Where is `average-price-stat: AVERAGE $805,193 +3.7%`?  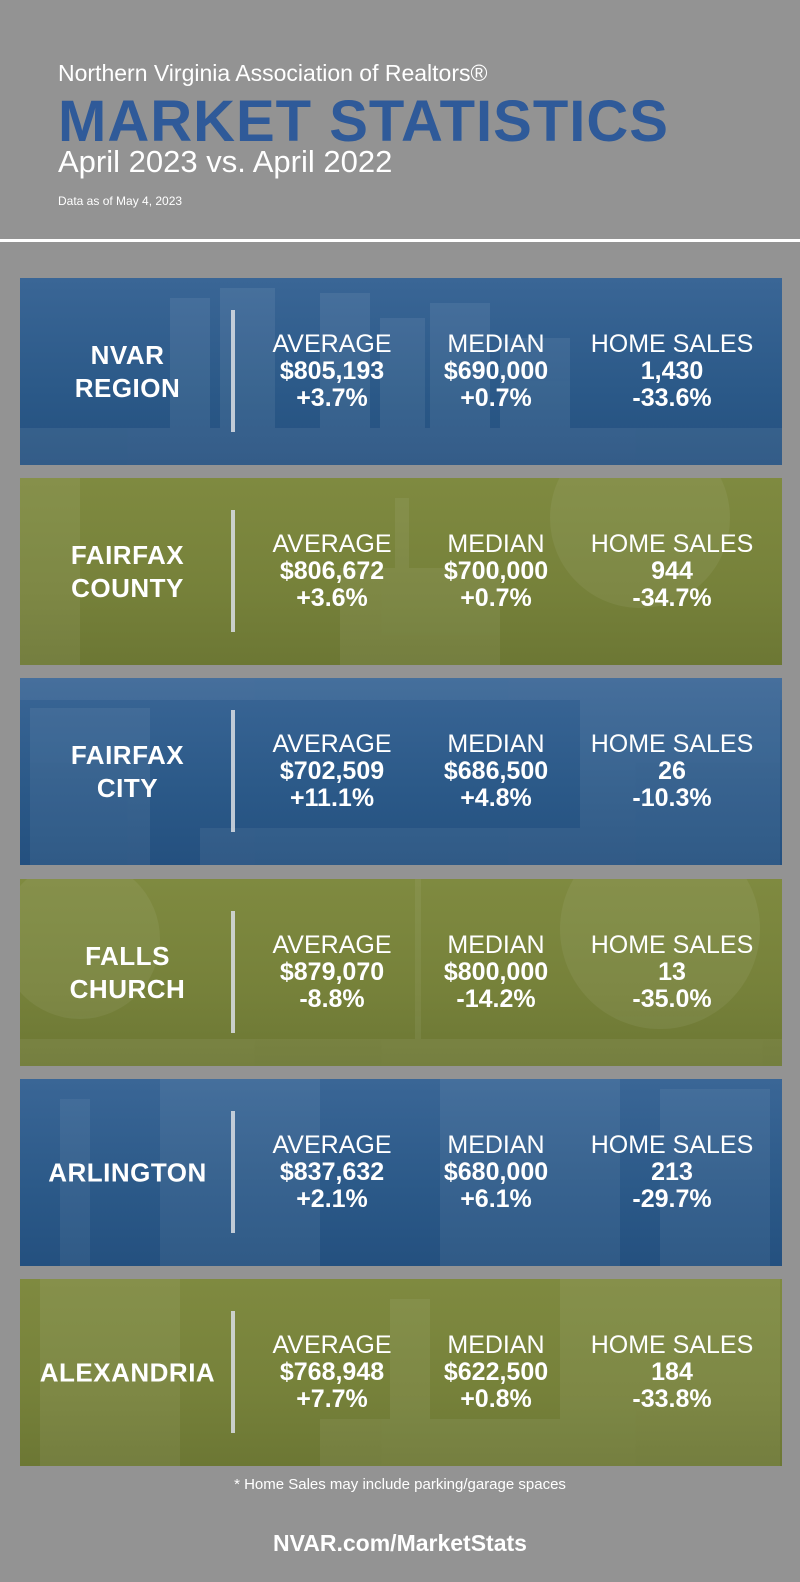
average-price-stat: AVERAGE $805,193 +3.7% is located at coordinates (332, 371).